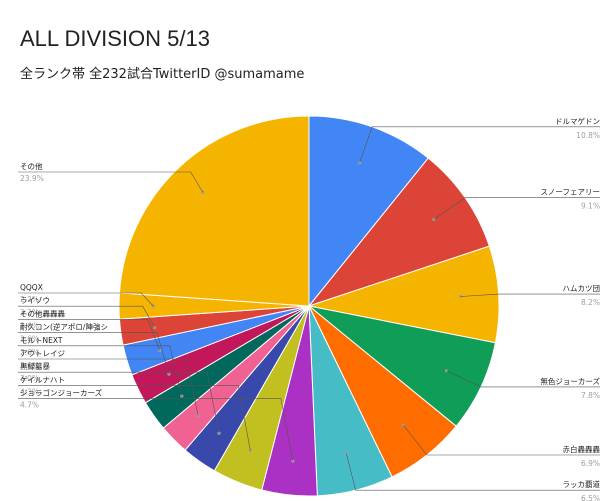 The image size is (604, 501). What do you see at coordinates (162, 74) in the screenshot?
I see `chart-subtitle: 全ランク帯 全232試合TwitterID @sumamame` at bounding box center [162, 74].